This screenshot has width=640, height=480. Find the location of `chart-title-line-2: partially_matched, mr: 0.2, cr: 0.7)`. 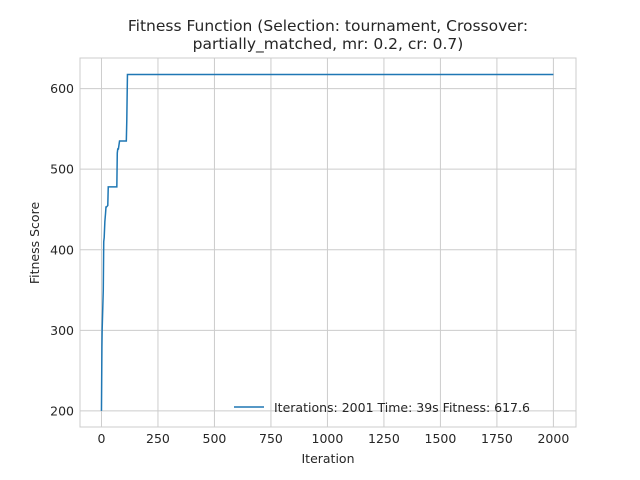

chart-title-line-2: partially_matched, mr: 0.2, cr: 0.7) is located at coordinates (328, 44).